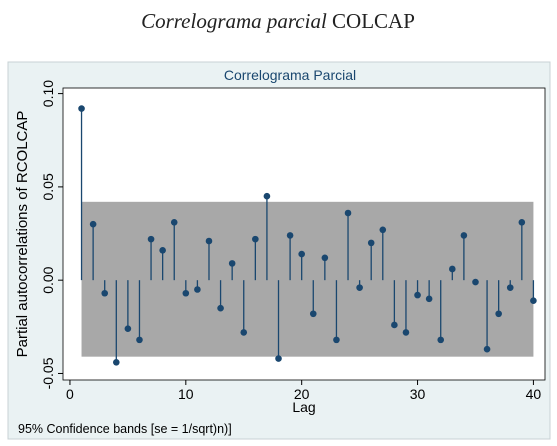  Describe the element at coordinates (48, 279) in the screenshot. I see `y-tick-label: 0.00` at that location.